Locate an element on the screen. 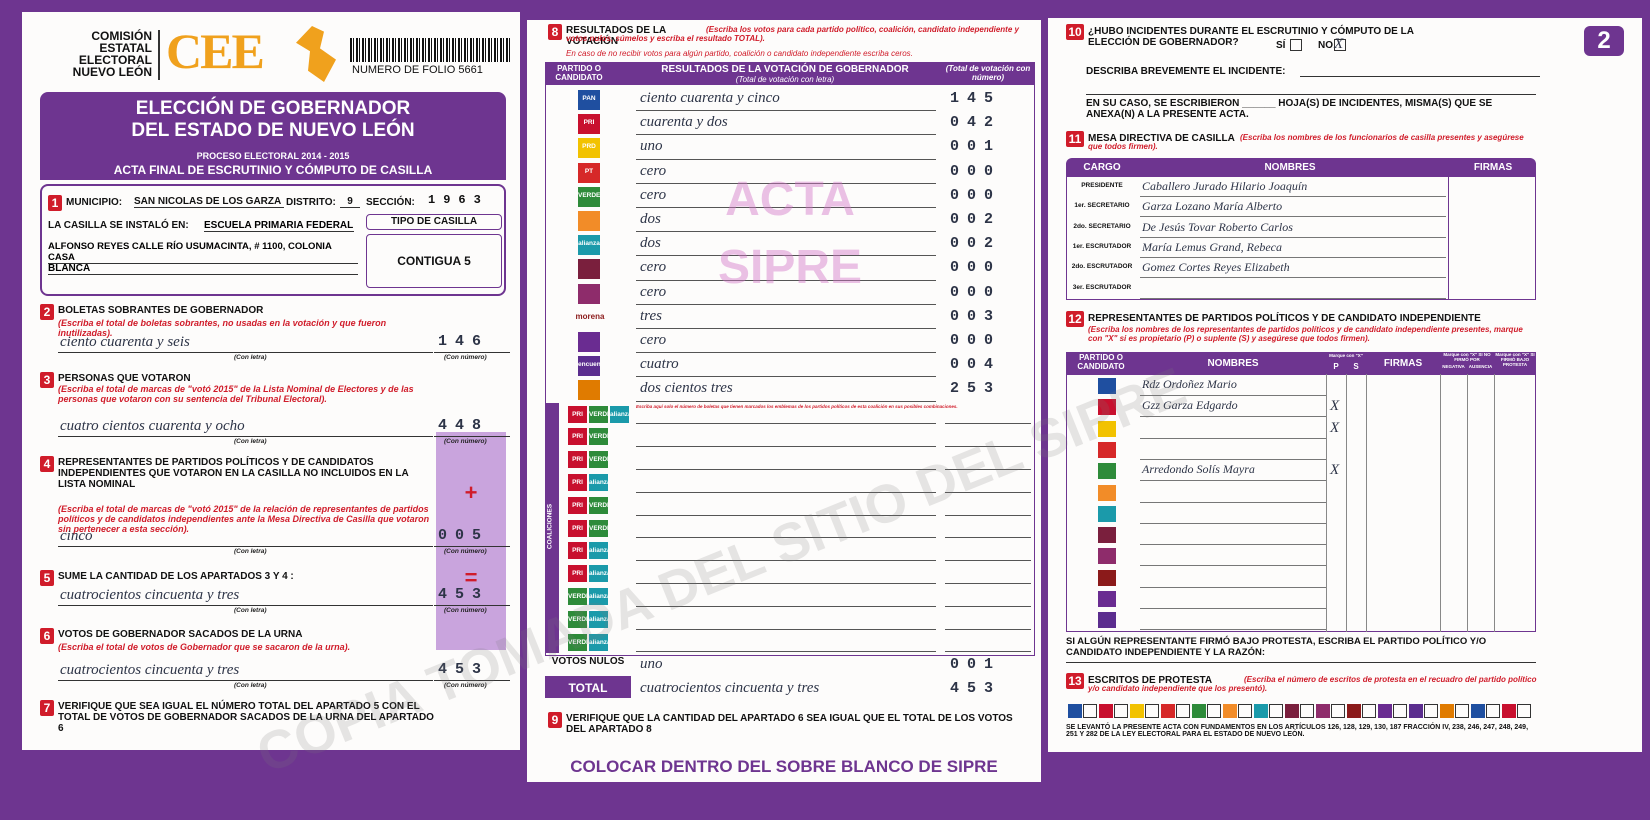 This screenshot has width=1650, height=820. total-label: TOTAL is located at coordinates (588, 688).